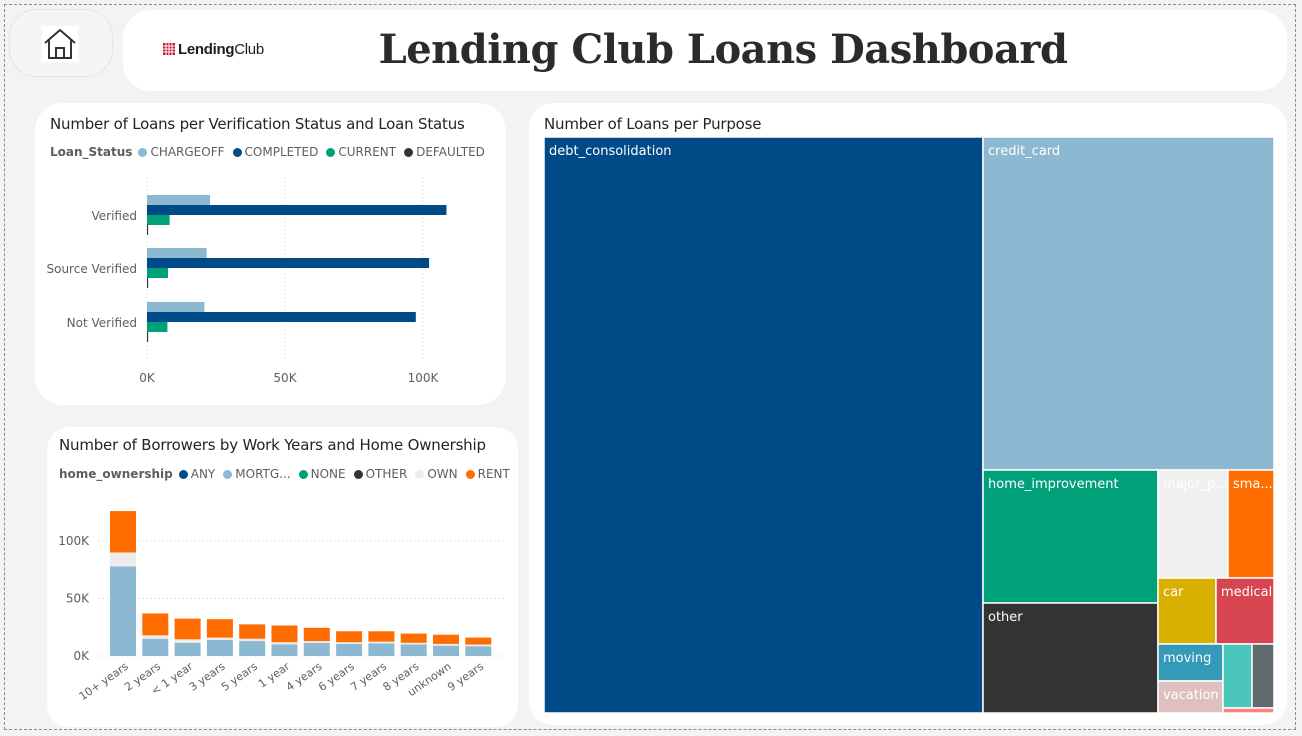 This screenshot has height=736, width=1302. I want to click on legend-item-current: CURRENT, so click(361, 152).